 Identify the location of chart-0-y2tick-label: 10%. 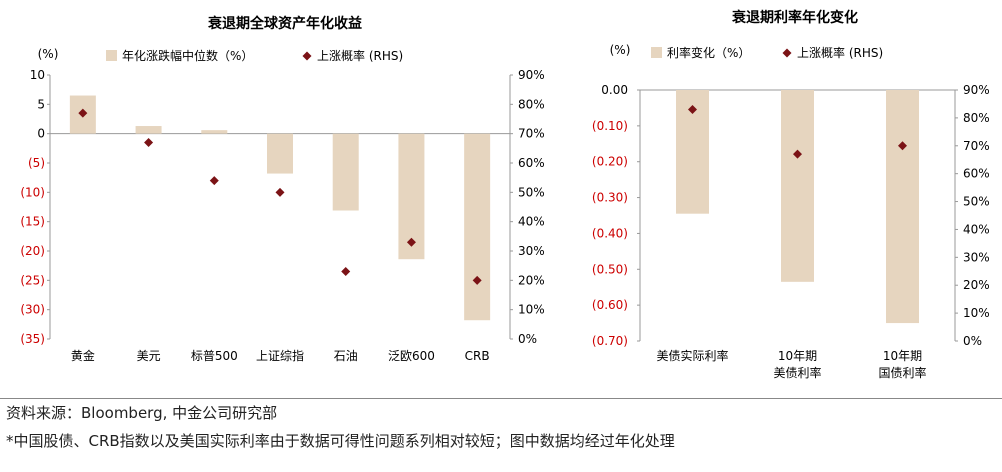
(531, 310).